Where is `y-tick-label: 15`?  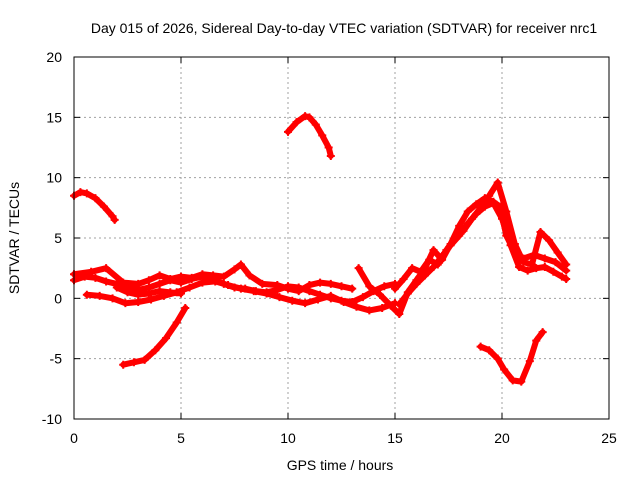
y-tick-label: 15 is located at coordinates (54, 117).